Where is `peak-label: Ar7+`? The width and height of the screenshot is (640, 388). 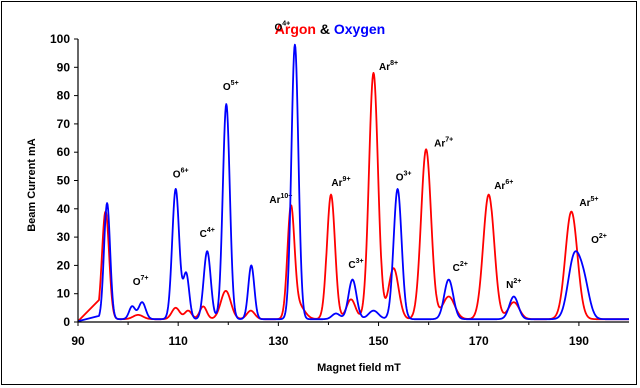 peak-label: Ar7+ is located at coordinates (443, 143).